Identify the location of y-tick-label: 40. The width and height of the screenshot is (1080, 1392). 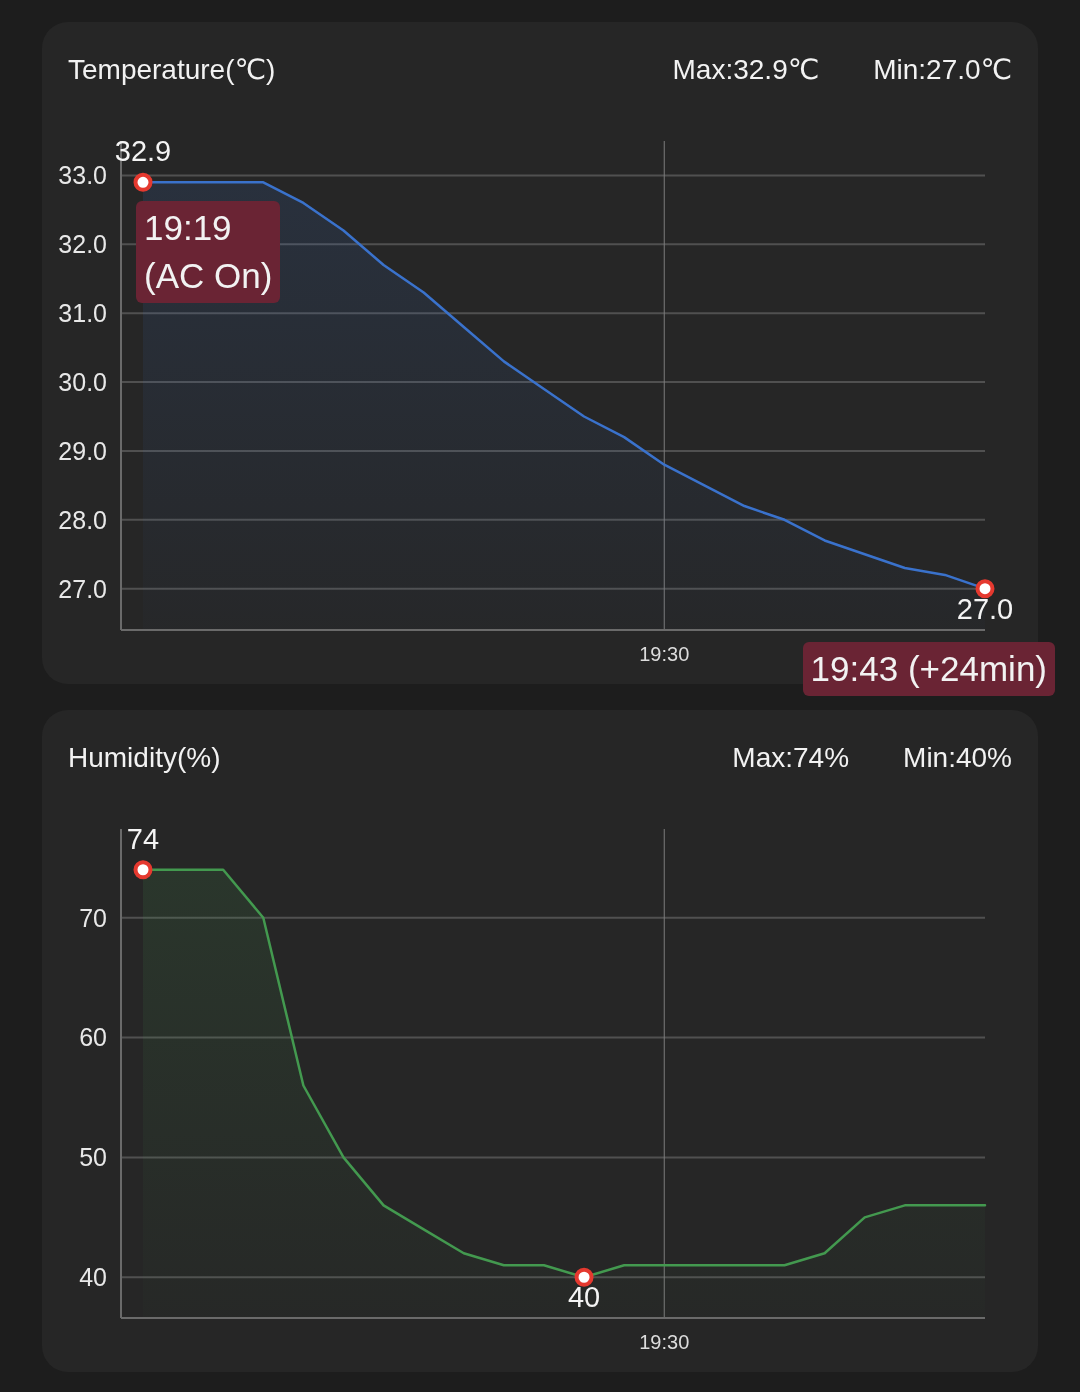
(93, 1277).